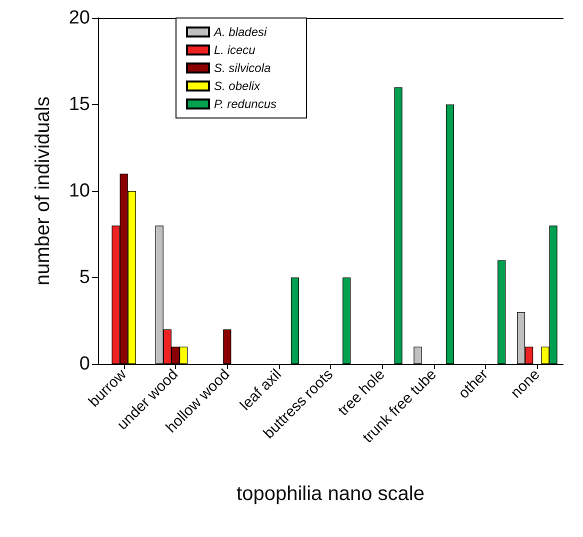 This screenshot has height=537, width=583. What do you see at coordinates (238, 86) in the screenshot?
I see `legend-label: S. obelix` at bounding box center [238, 86].